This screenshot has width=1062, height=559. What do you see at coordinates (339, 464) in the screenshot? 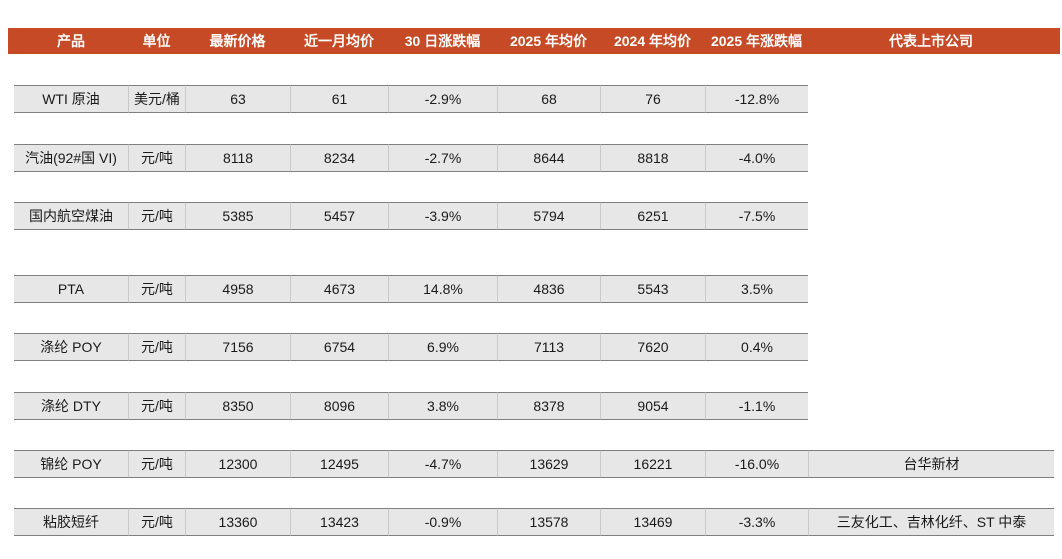
I see `cell-month-avg-price: 12495` at bounding box center [339, 464].